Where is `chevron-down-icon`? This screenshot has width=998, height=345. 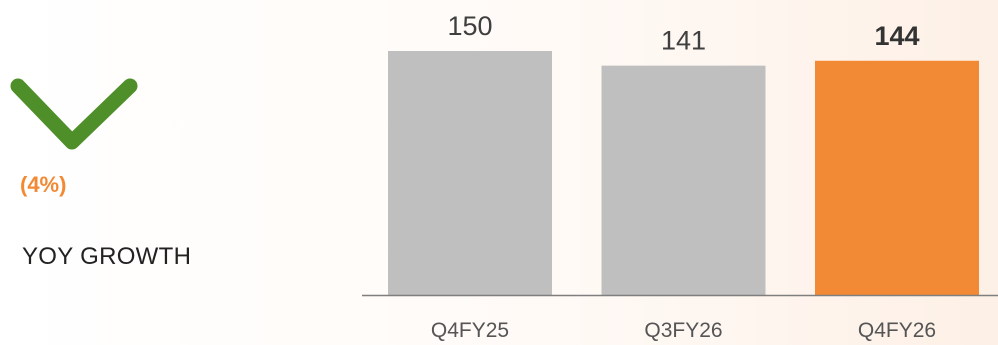
chevron-down-icon is located at coordinates (74, 114).